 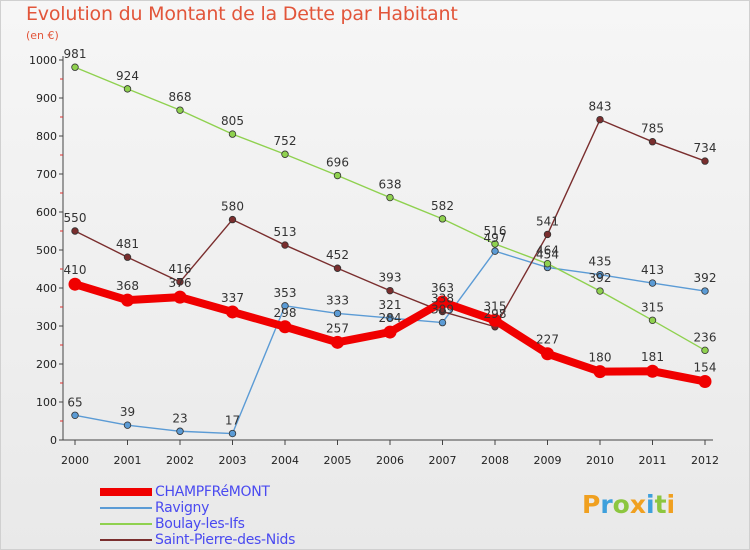 I want to click on data-label-saint-pierre-des-nids: 734, so click(x=705, y=148).